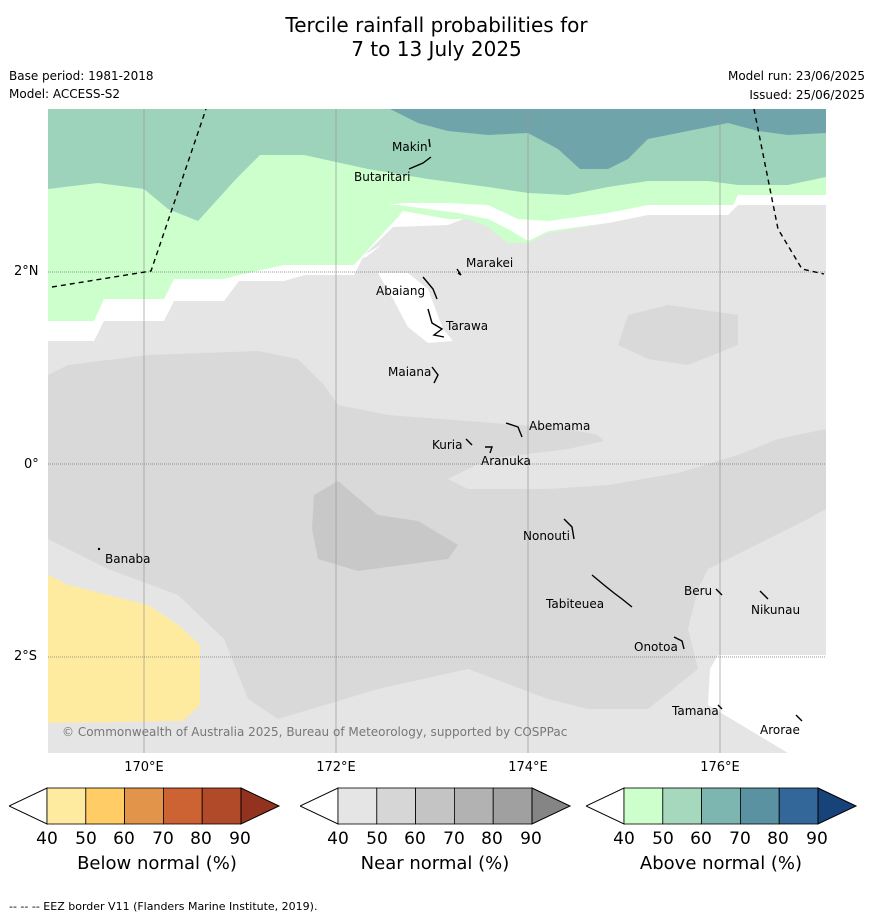 The image size is (873, 919). What do you see at coordinates (26, 656) in the screenshot?
I see `lat-label-2s: 2°S` at bounding box center [26, 656].